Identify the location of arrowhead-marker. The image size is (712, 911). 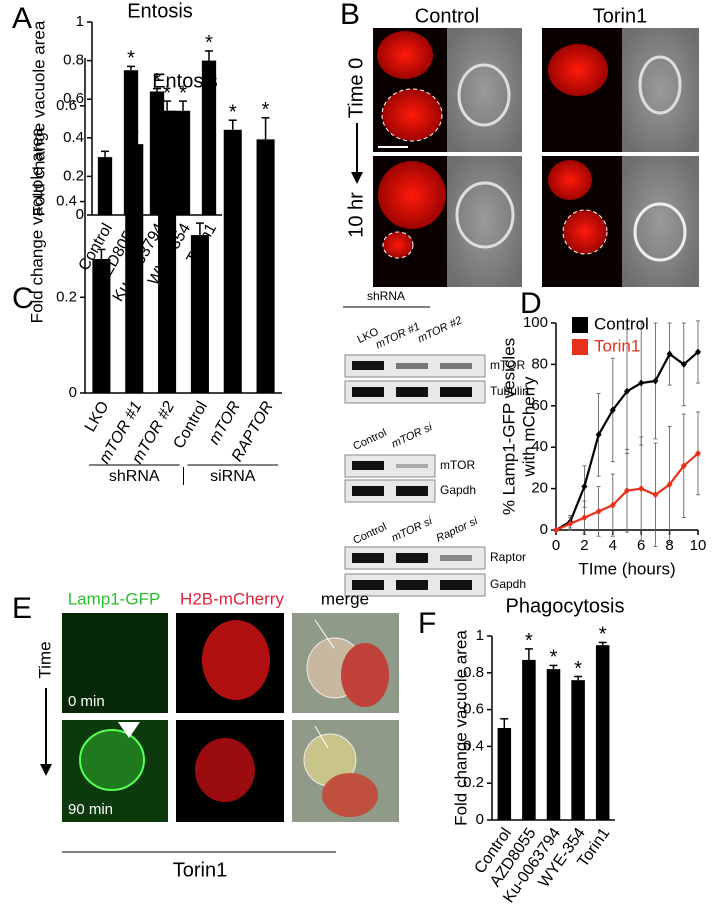
(129, 730).